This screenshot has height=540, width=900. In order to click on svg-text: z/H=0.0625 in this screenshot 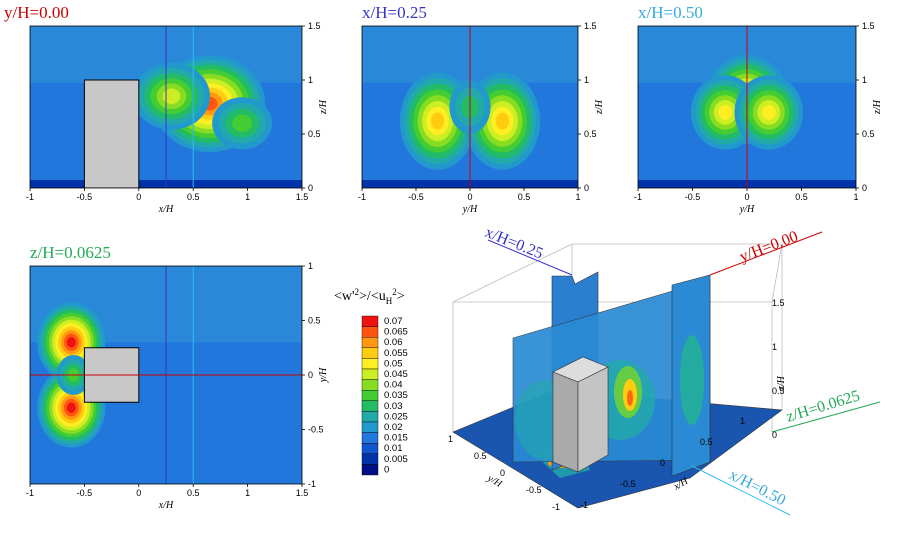, I will do `click(823, 406)`.